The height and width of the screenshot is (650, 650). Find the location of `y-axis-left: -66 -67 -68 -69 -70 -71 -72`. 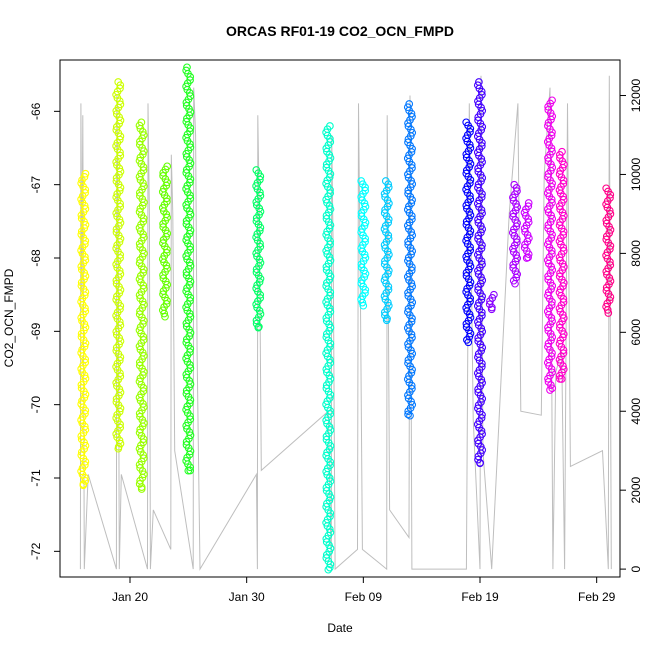

y-axis-left: -66 -67 -68 -69 -70 -71 -72 is located at coordinates (44, 331).